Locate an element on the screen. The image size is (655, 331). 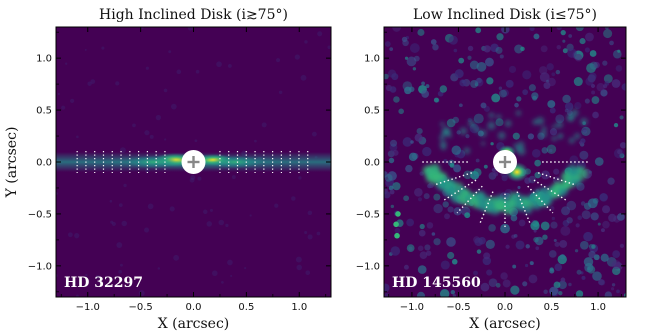
star-name-label: HD 145560 is located at coordinates (436, 283).